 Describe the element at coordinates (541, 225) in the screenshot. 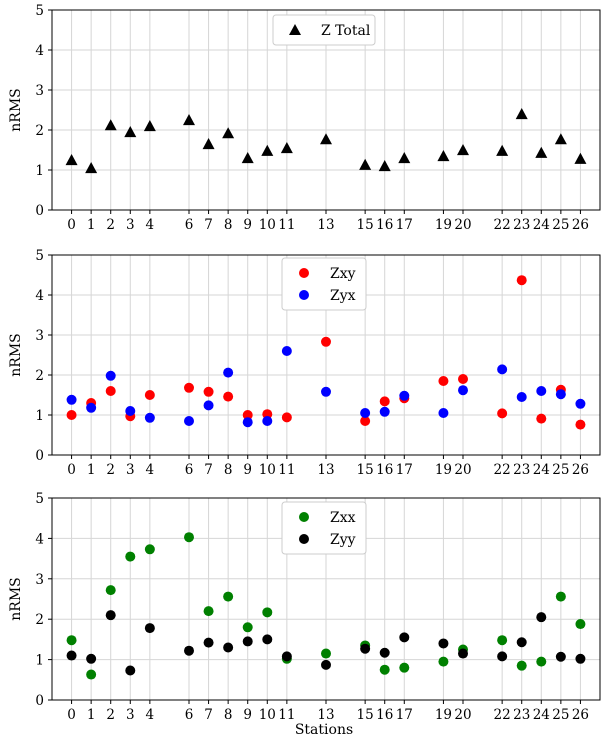

I see `x-tick-label: 24` at that location.